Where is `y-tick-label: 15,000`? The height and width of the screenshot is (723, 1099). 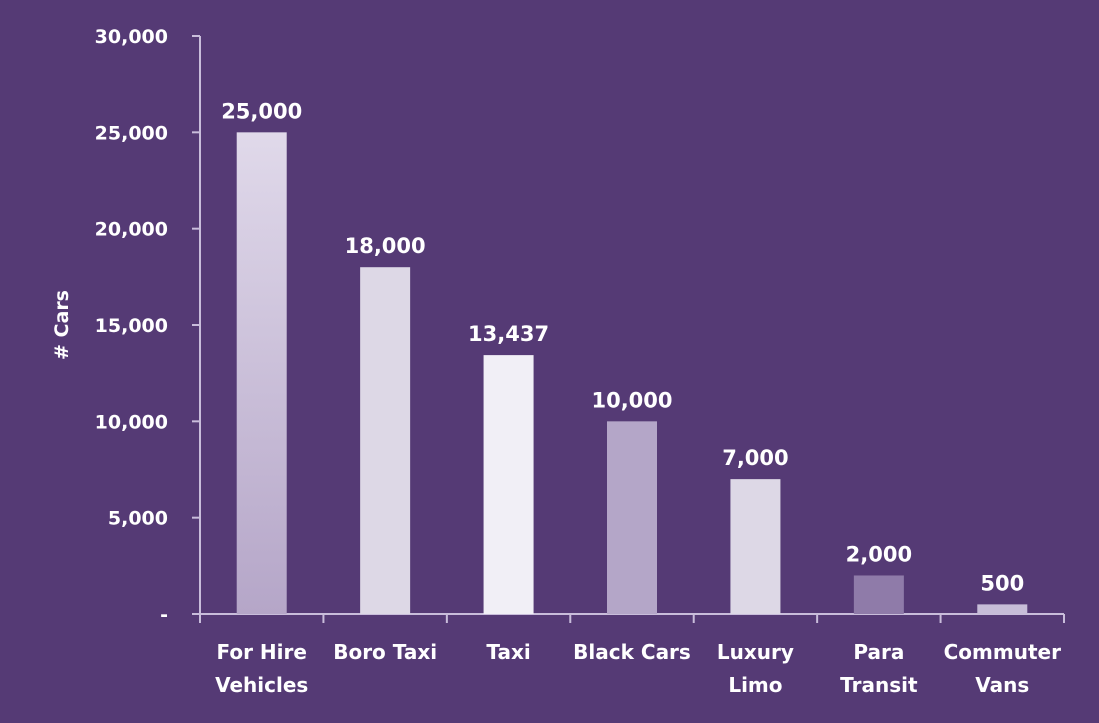
y-tick-label: 15,000 is located at coordinates (131, 326).